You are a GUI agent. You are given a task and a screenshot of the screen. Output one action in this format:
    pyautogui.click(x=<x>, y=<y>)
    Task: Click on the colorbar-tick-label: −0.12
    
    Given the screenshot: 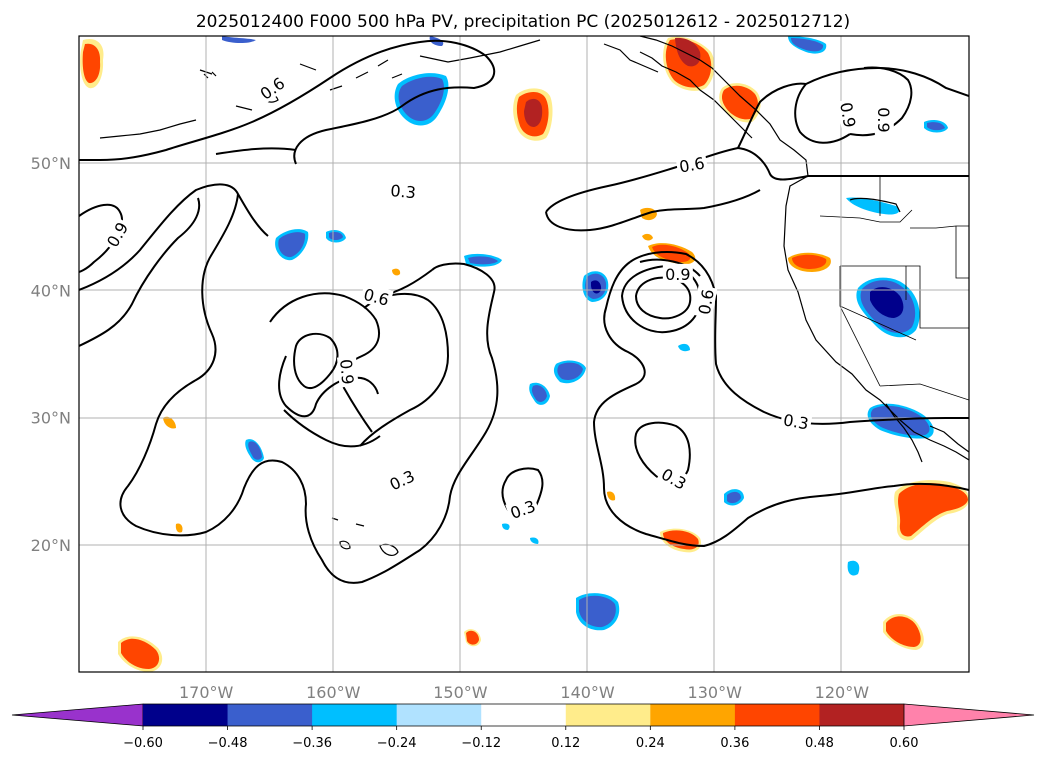 What is the action you would take?
    pyautogui.click(x=481, y=743)
    